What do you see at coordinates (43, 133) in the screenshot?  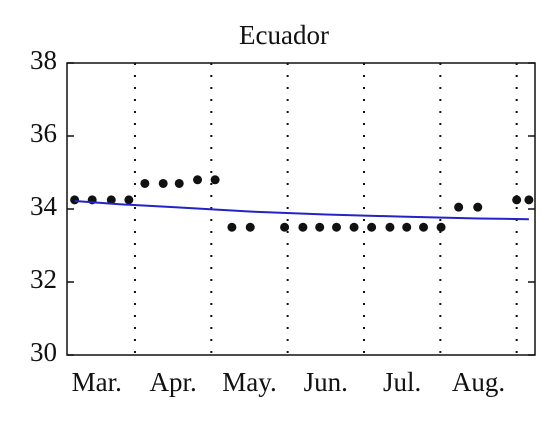 I see `y-tick-label: 36` at bounding box center [43, 133].